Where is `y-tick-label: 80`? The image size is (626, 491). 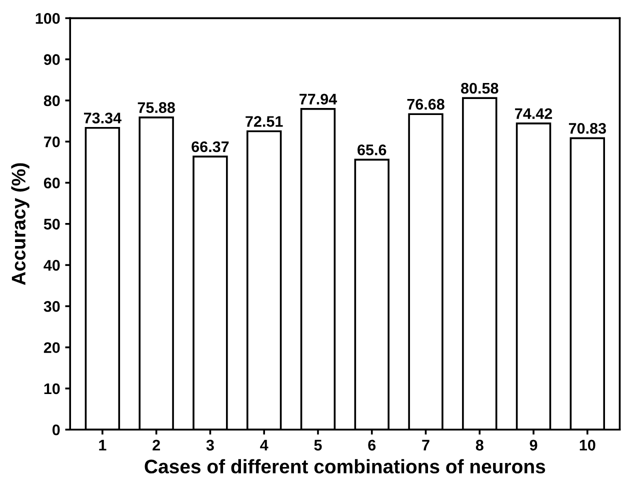 y-tick-label: 80 is located at coordinates (52, 100).